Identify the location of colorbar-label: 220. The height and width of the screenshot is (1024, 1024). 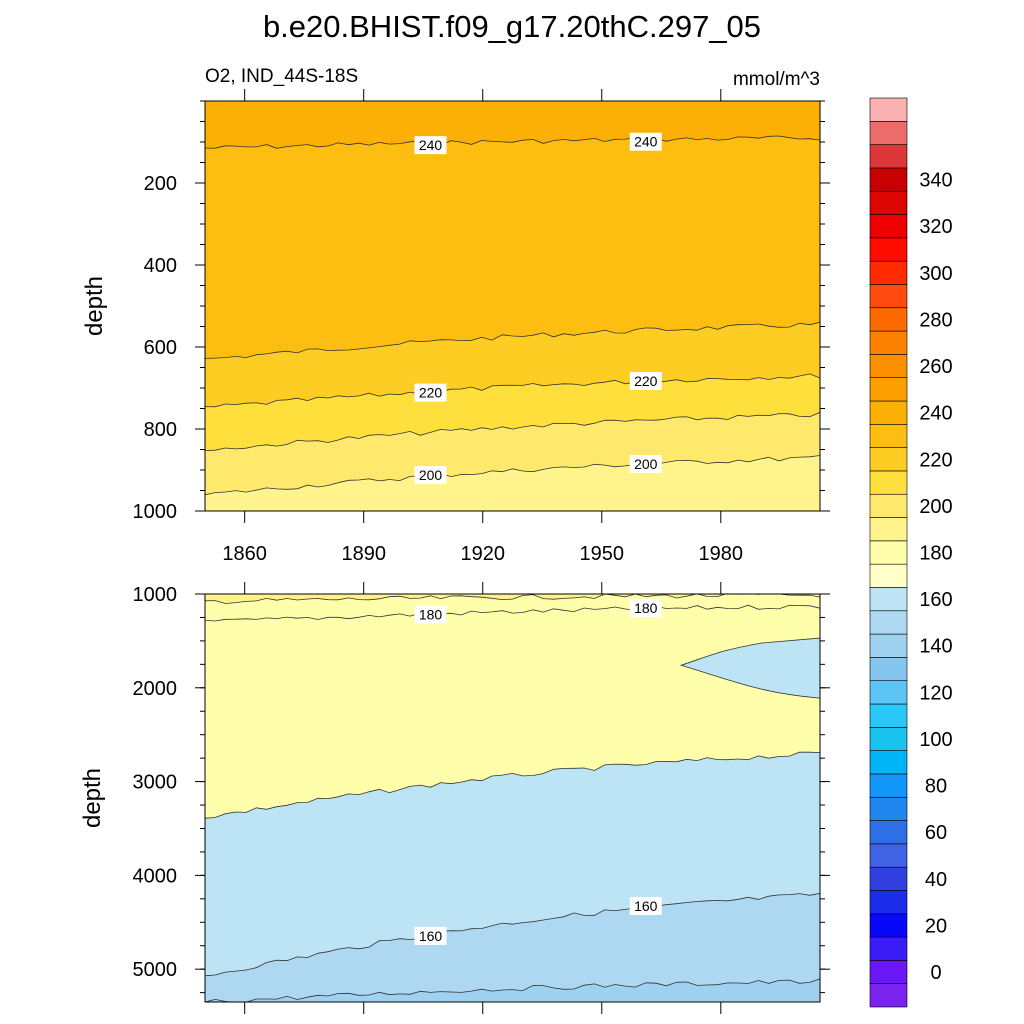
(935, 460).